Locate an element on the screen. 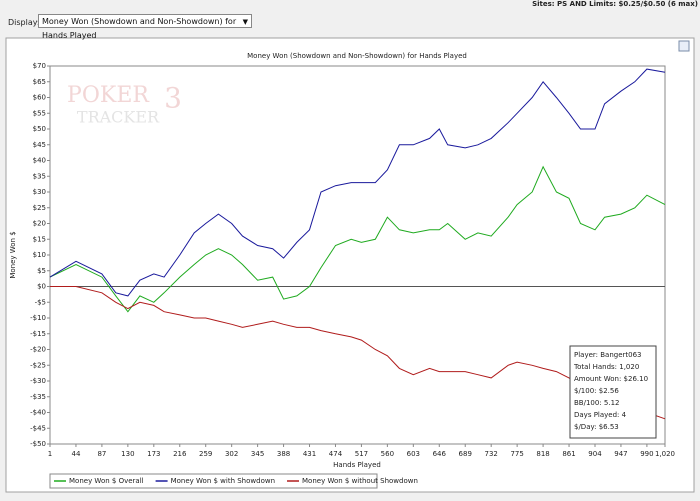  x-tick-label: 990 is located at coordinates (646, 454).